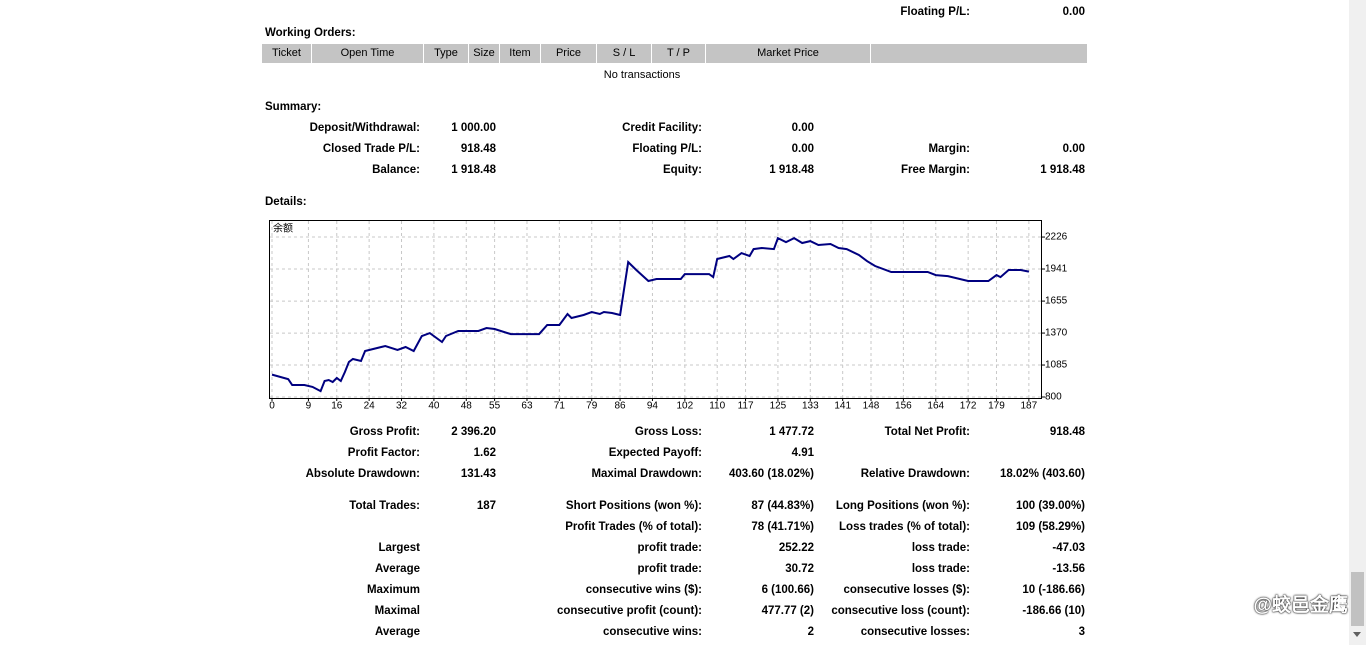  What do you see at coordinates (293, 107) in the screenshot?
I see `section-title: Summary:` at bounding box center [293, 107].